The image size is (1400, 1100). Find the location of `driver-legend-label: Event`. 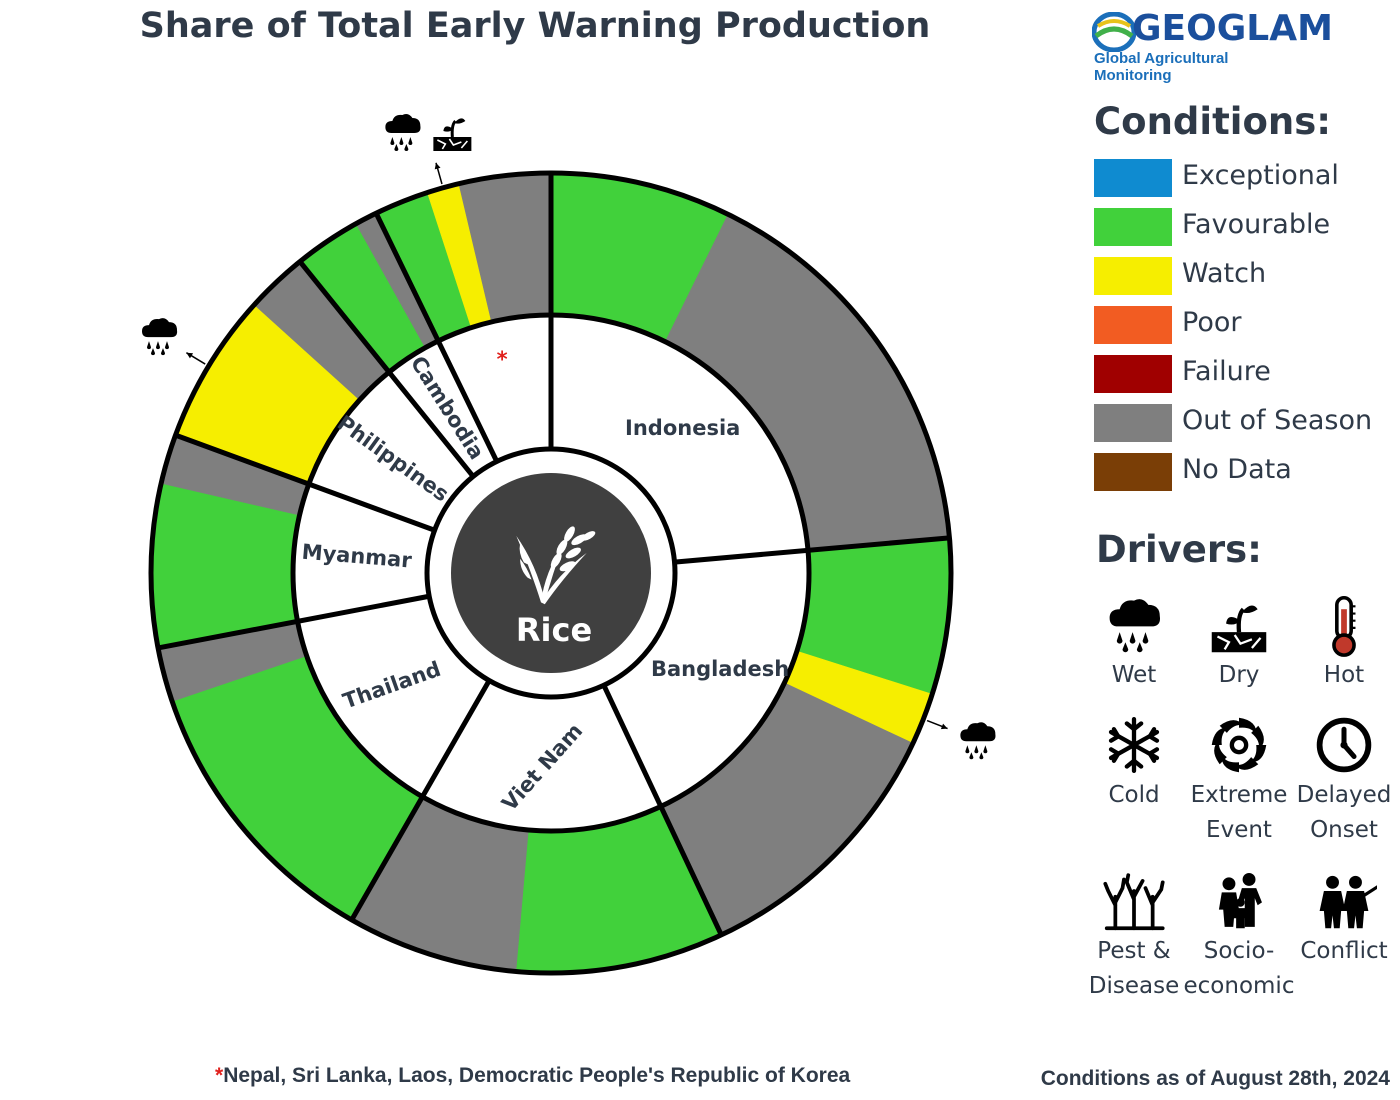

driver-legend-label: Event is located at coordinates (1239, 830).